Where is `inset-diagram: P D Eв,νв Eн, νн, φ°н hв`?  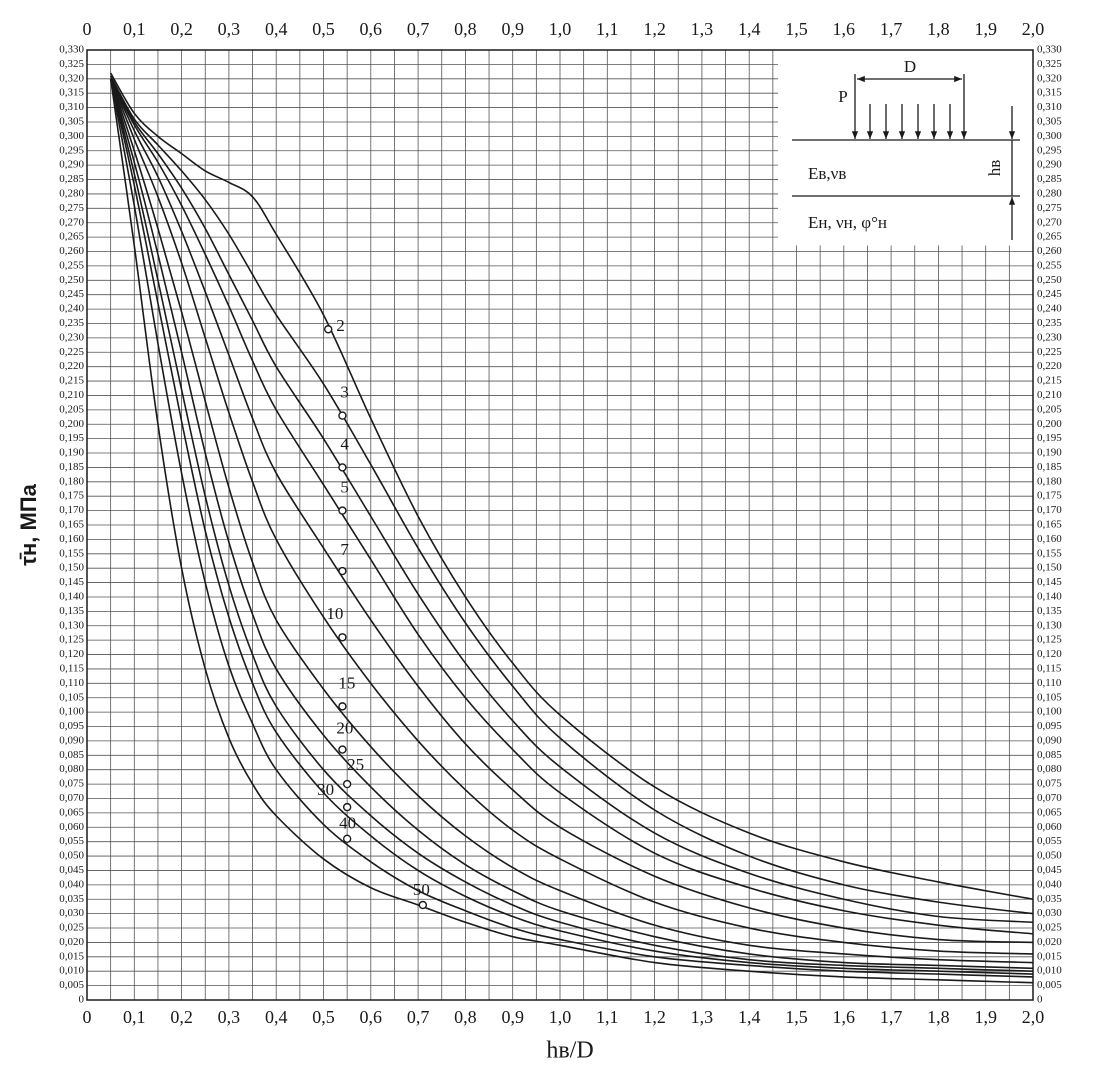
inset-diagram: P D Eв,νв Eн, νн, φ°н hв is located at coordinates (905, 148).